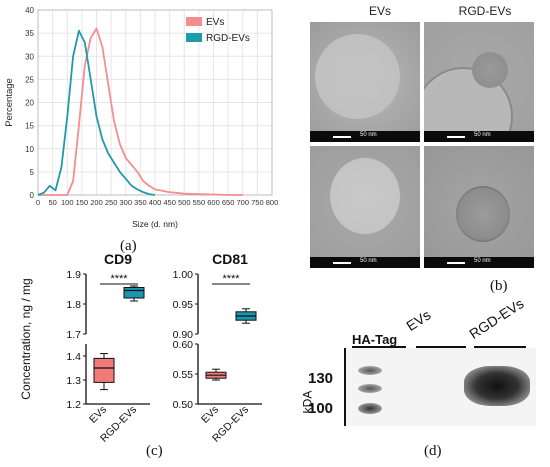  I want to click on y-tick-label: 25, so click(29, 79).